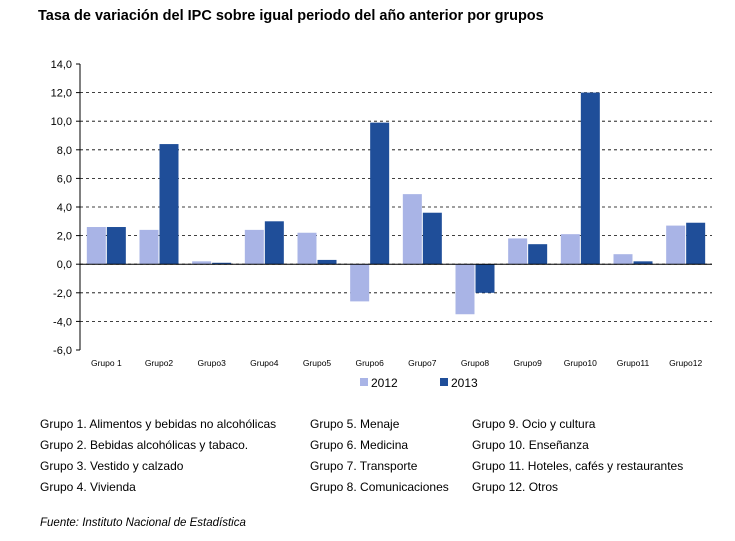 The image size is (735, 541). Describe the element at coordinates (422, 363) in the screenshot. I see `x-tick-label: Grupo7` at that location.